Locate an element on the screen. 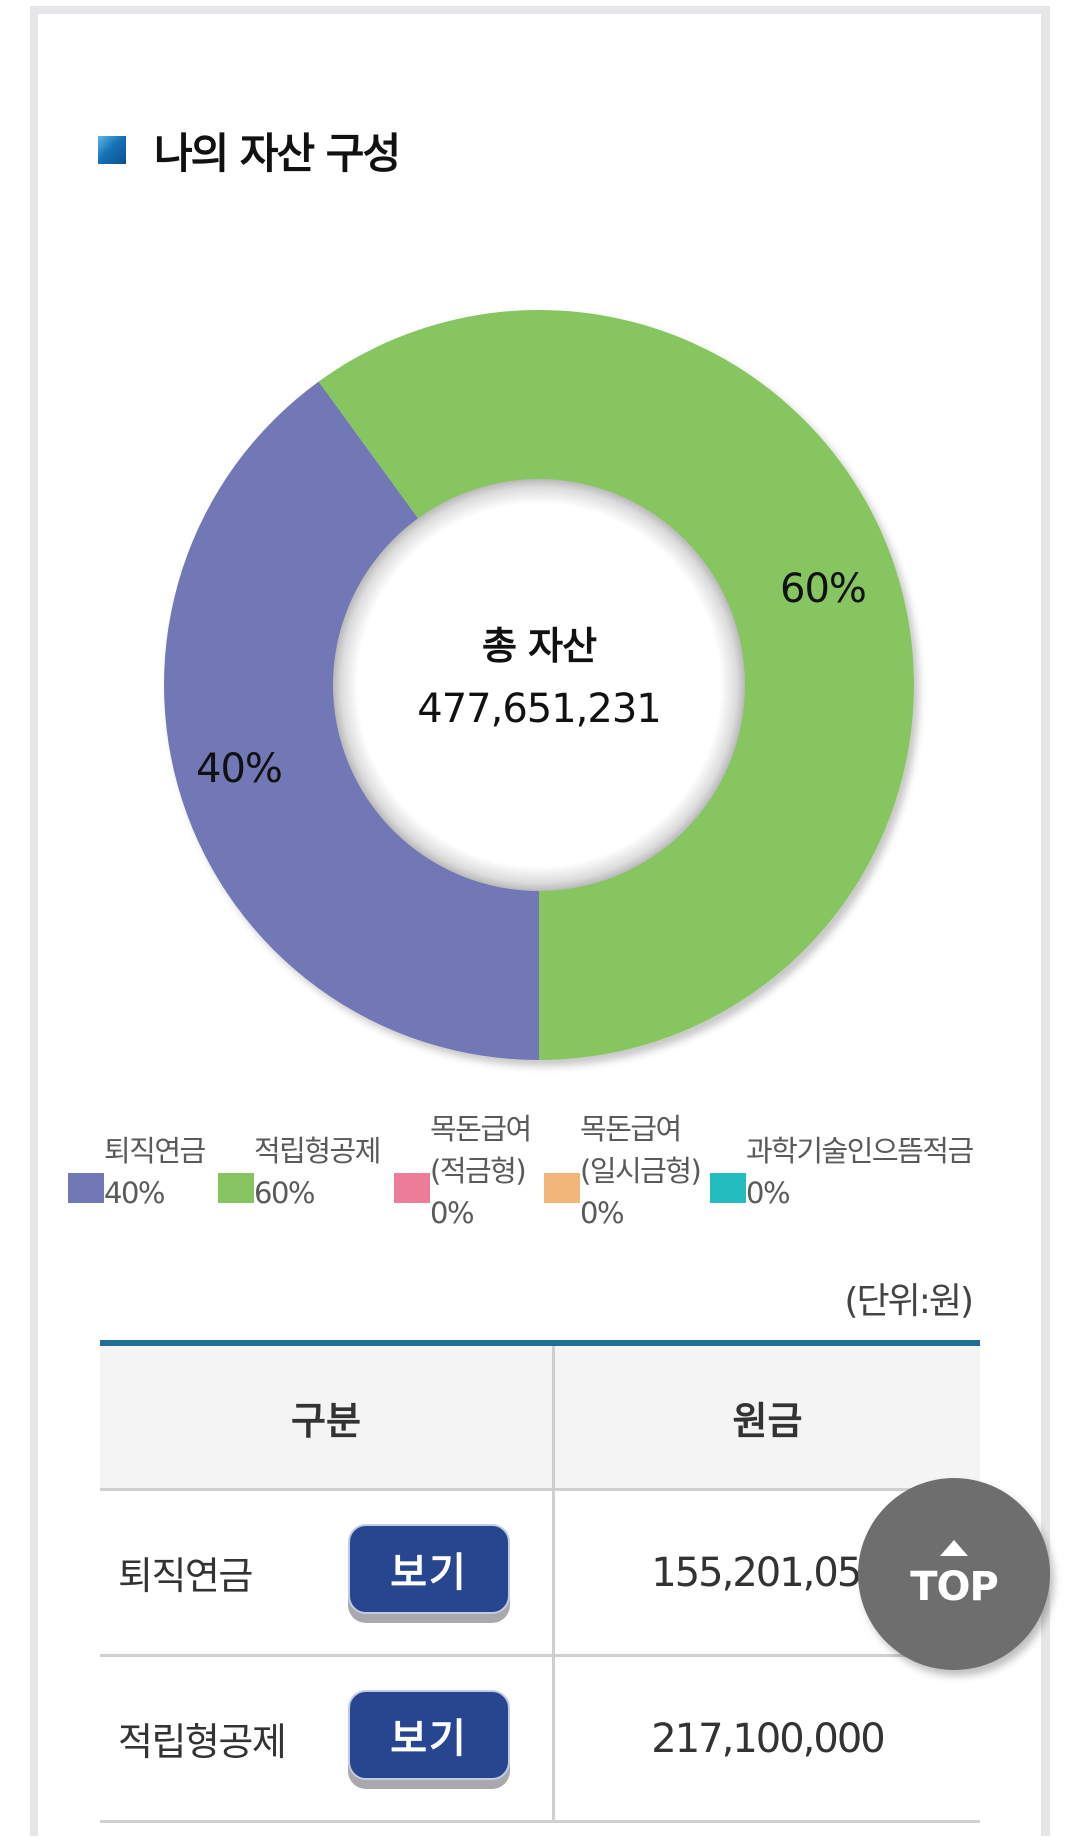 The width and height of the screenshot is (1080, 1844). legend-item-lump-onetime: 목돈급여 (일시금형) 0% is located at coordinates (623, 1172).